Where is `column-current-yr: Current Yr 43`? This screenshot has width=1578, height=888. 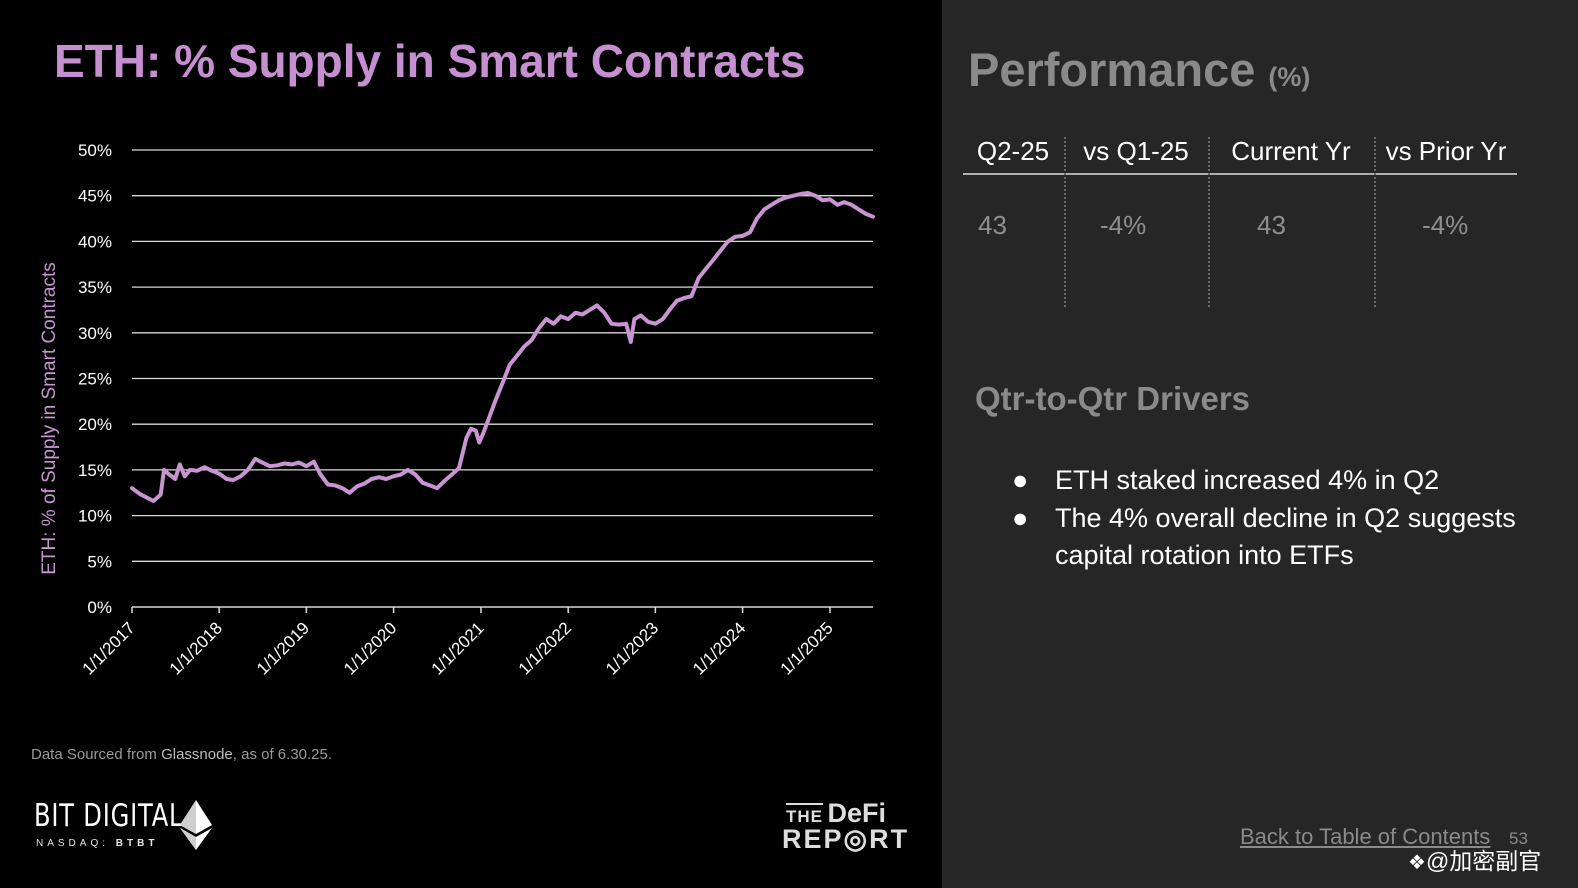
column-current-yr: Current Yr 43 is located at coordinates (1291, 219).